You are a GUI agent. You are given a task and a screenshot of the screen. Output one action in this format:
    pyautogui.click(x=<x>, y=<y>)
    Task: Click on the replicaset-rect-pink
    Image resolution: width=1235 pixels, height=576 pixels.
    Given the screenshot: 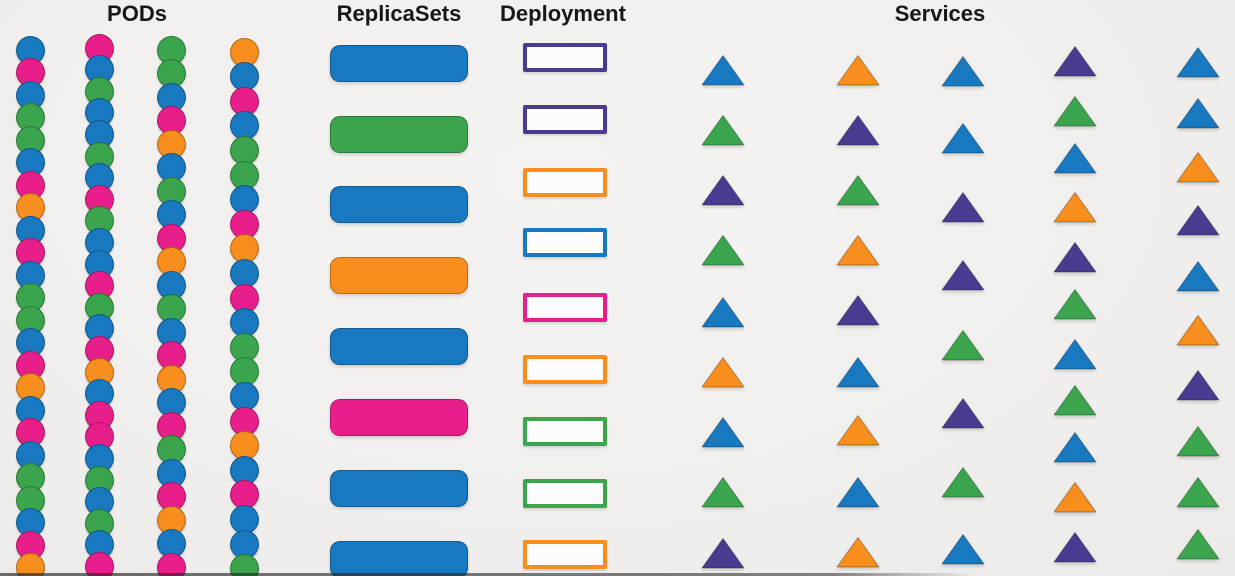 What is the action you would take?
    pyautogui.click(x=399, y=417)
    